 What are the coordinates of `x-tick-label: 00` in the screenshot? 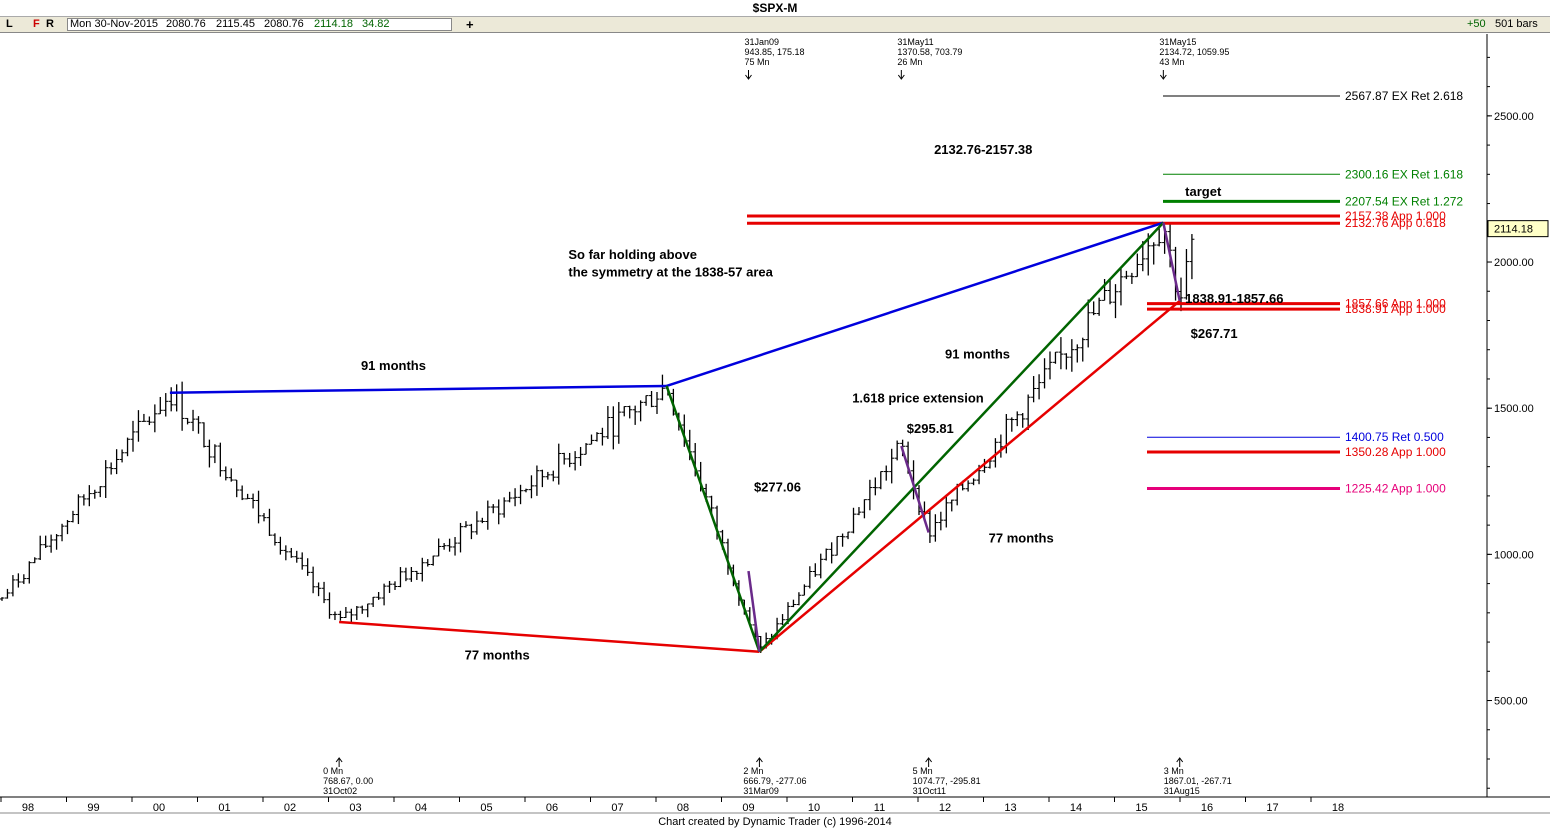 It's located at (159, 808).